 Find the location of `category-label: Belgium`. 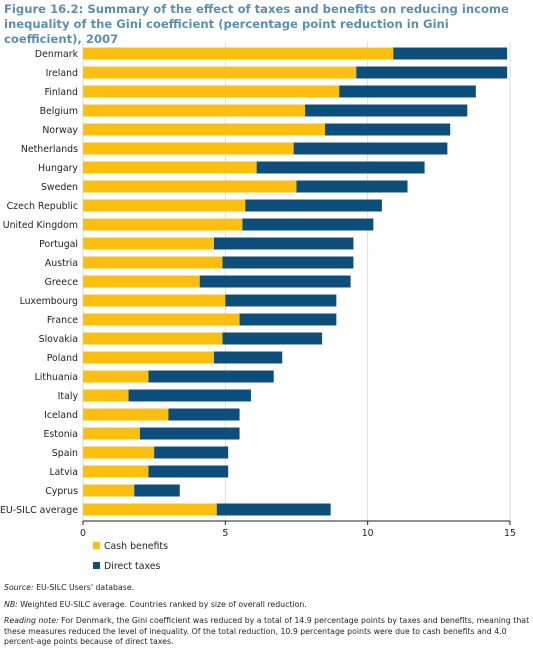

category-label: Belgium is located at coordinates (59, 111).